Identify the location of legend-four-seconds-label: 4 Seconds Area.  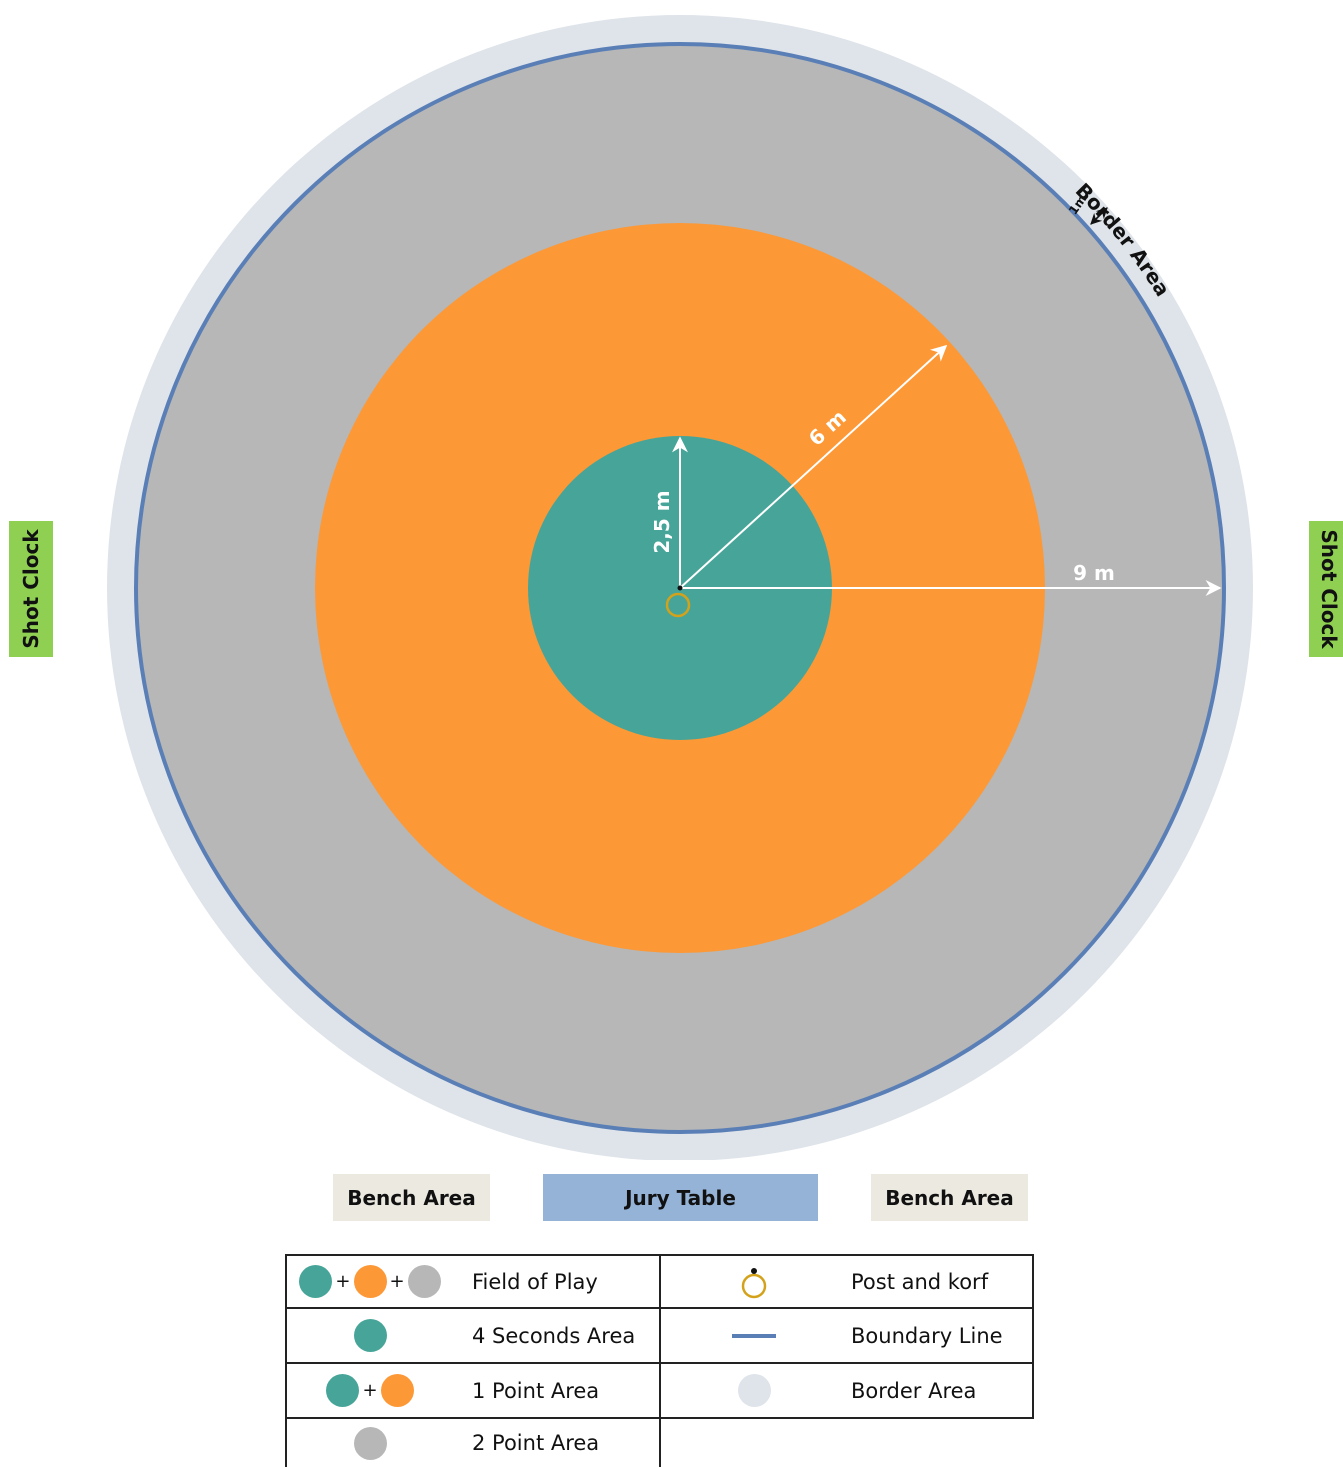
(554, 1335).